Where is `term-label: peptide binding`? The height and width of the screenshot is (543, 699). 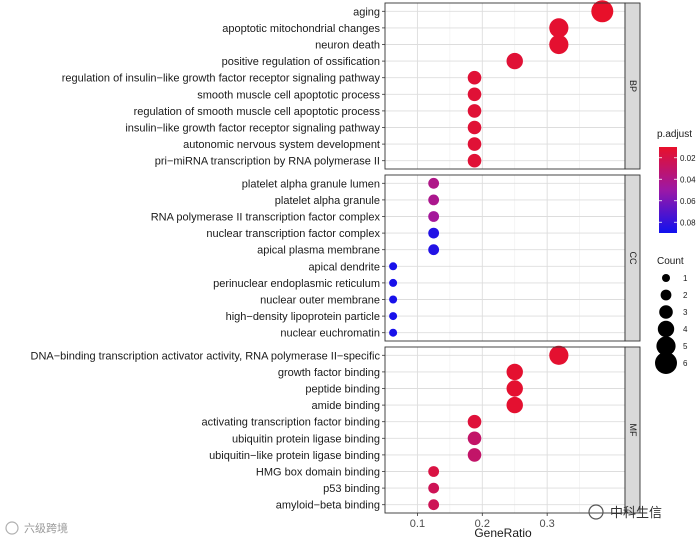
term-label: peptide binding is located at coordinates (342, 390).